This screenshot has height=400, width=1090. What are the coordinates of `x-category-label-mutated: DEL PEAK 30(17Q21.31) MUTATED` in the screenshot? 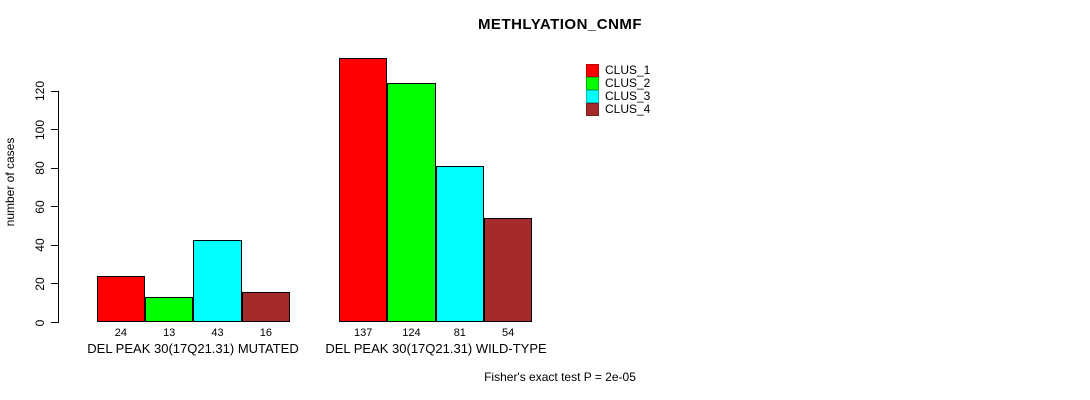 It's located at (193, 348).